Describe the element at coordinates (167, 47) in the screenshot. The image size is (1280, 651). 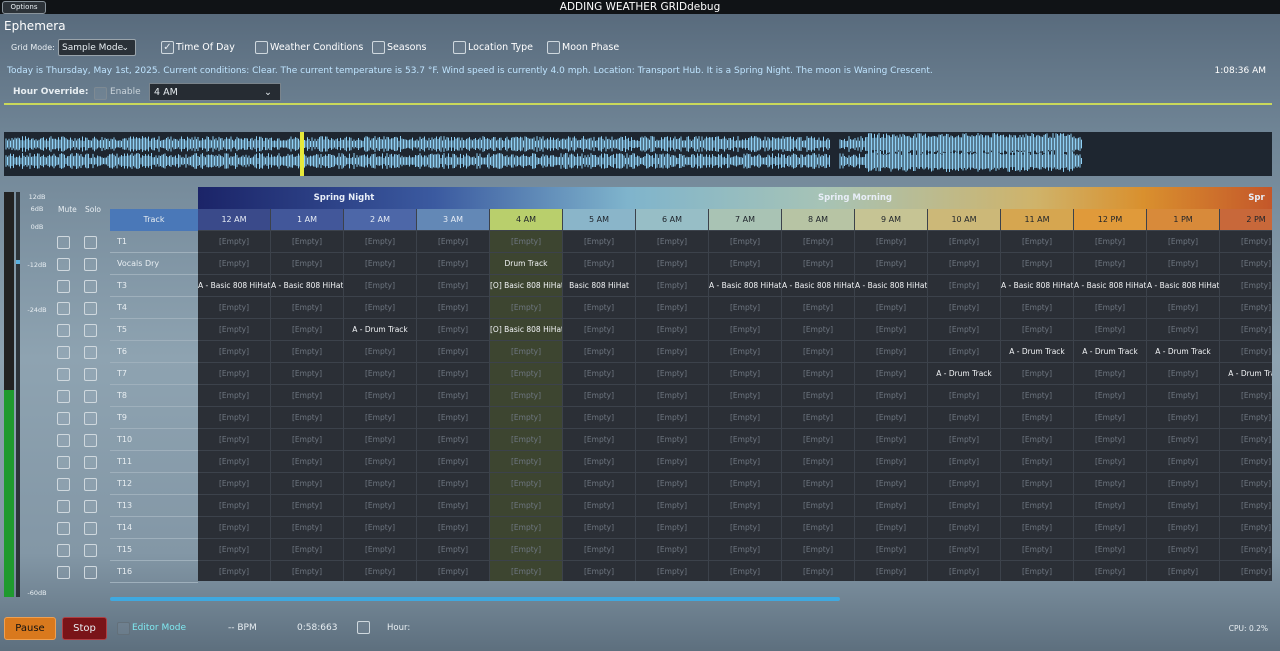
I see `checkbox: ✓` at that location.